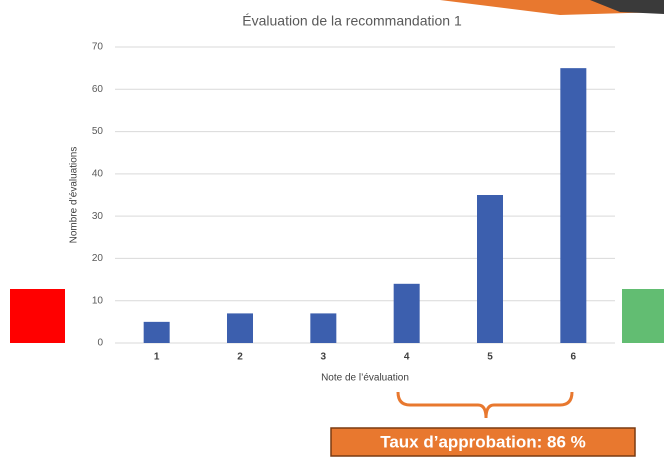 The image size is (664, 457). I want to click on y-tick-label: 60, so click(98, 89).